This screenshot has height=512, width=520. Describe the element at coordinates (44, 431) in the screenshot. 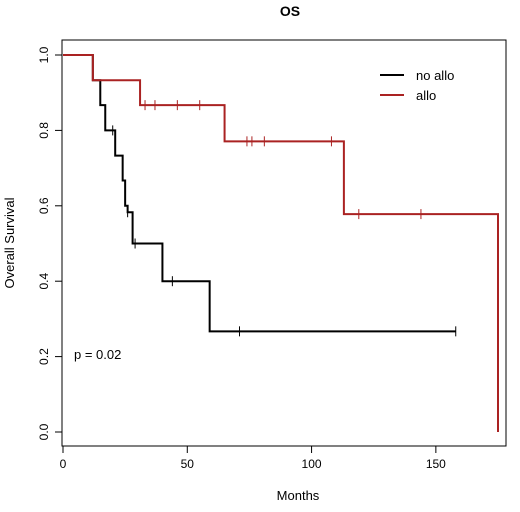

I see `y-tick-label-0.0: 0.0` at that location.